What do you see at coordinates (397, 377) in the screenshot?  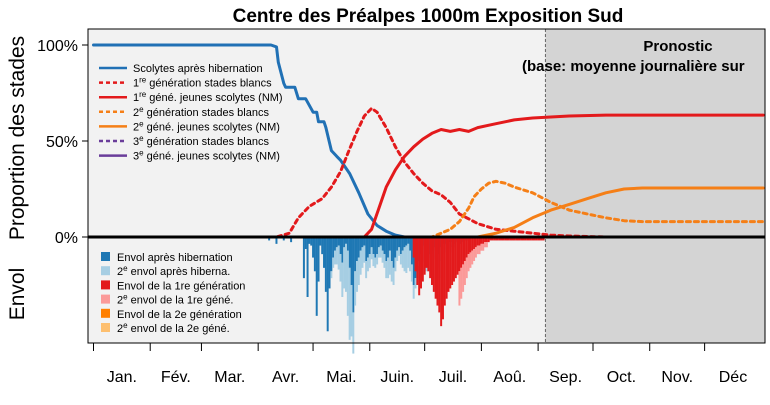 I see `month-label-6: Juin.` at bounding box center [397, 377].